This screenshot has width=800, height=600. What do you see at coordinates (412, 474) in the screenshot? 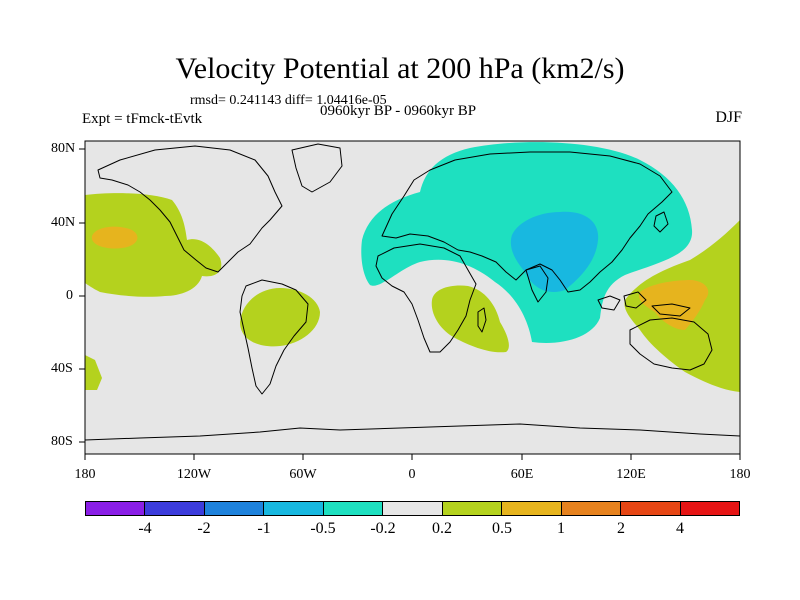
I see `lon-label-0: 0` at bounding box center [412, 474].